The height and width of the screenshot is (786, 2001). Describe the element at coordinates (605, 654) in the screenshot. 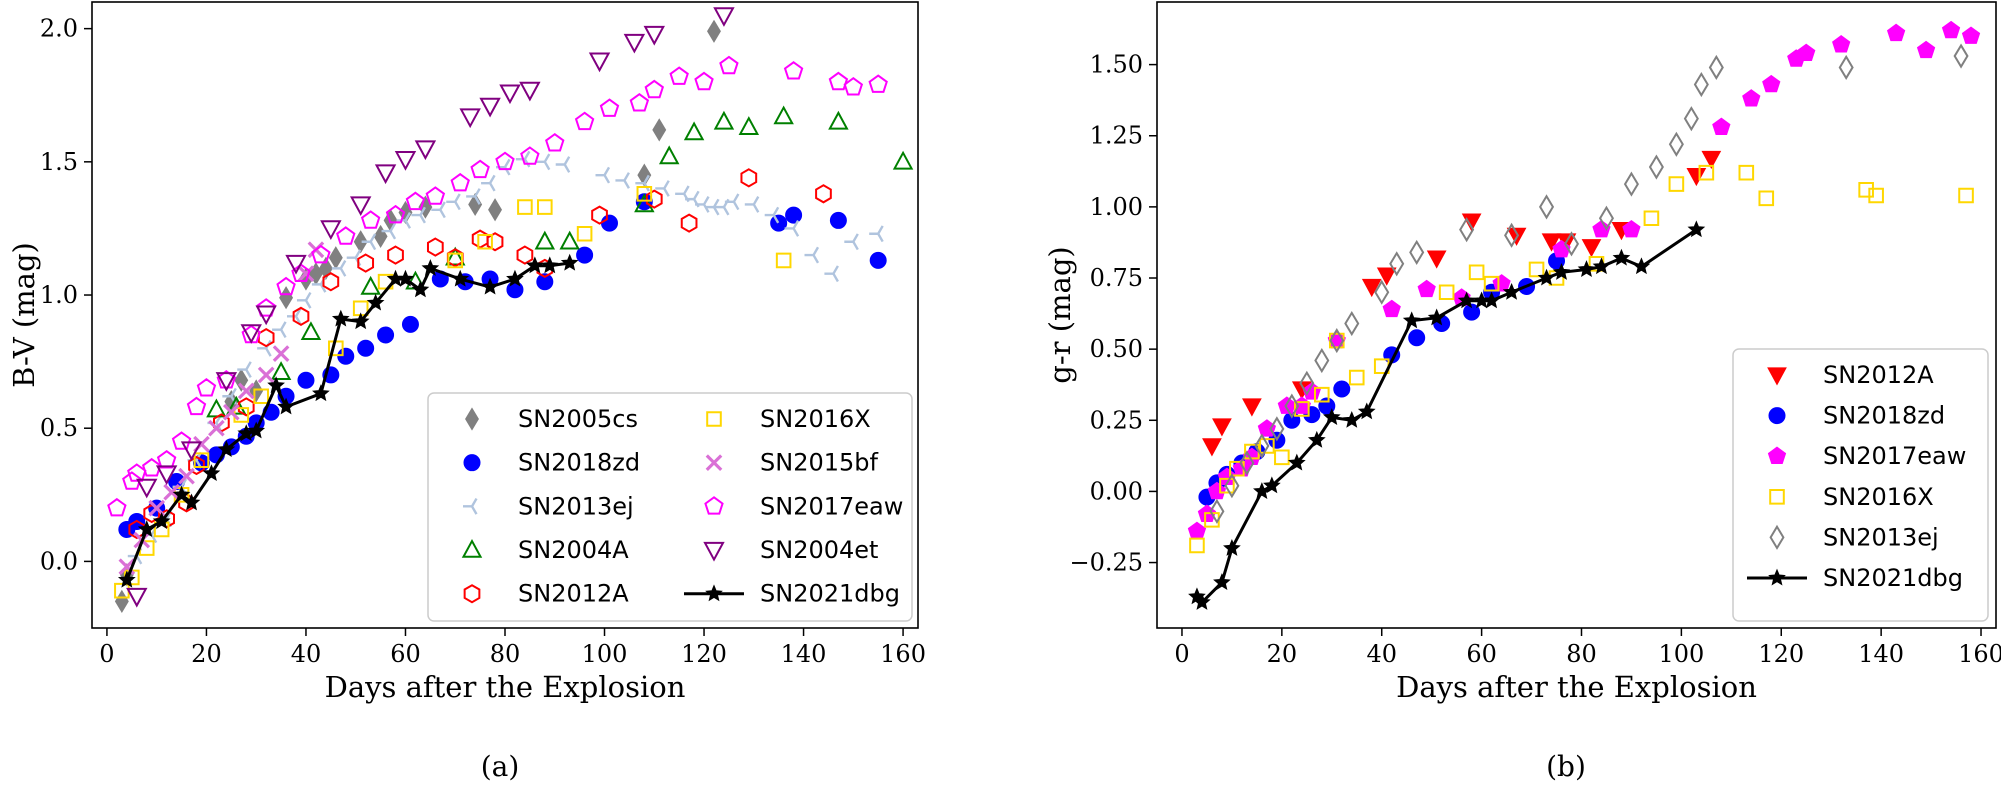

I see `x-tick-label: 100` at that location.